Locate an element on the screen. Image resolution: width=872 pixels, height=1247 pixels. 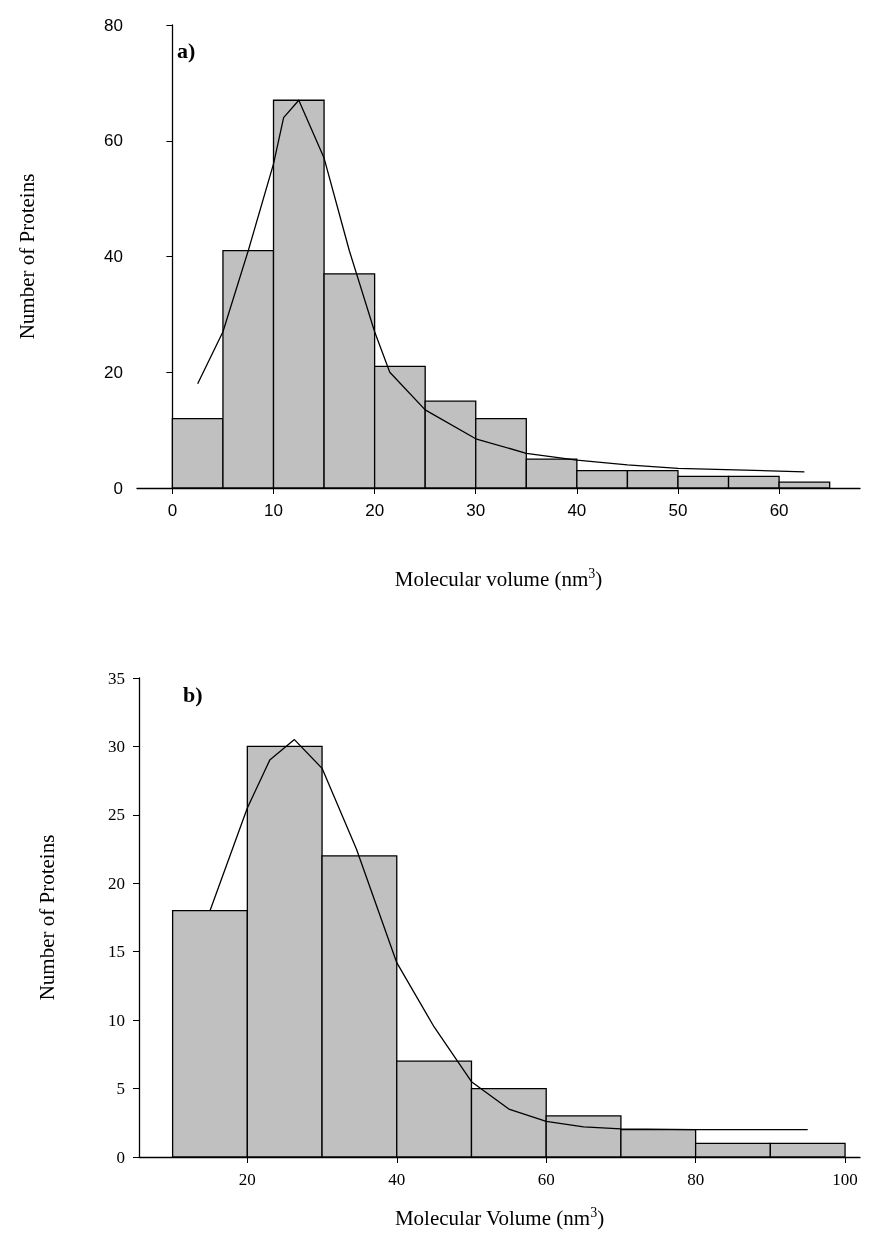
y-tick-label: 80 is located at coordinates (113, 25).